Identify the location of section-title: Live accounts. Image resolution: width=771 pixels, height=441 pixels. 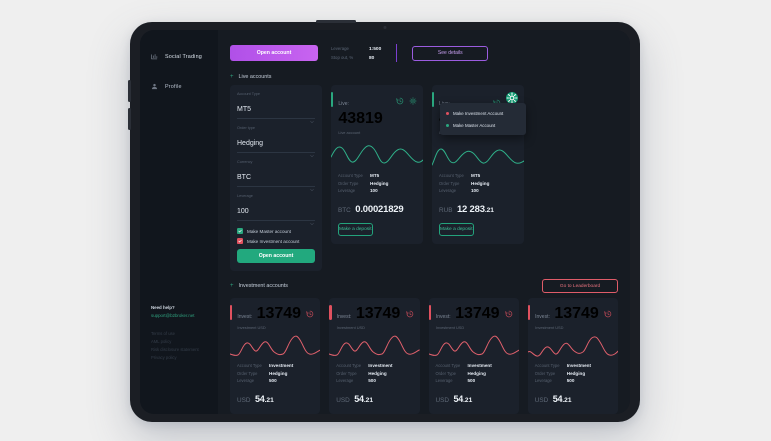
(255, 77).